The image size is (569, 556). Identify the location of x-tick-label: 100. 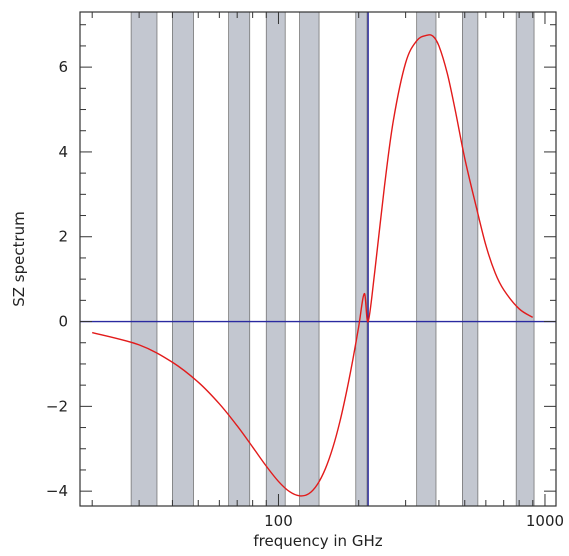
(278, 521).